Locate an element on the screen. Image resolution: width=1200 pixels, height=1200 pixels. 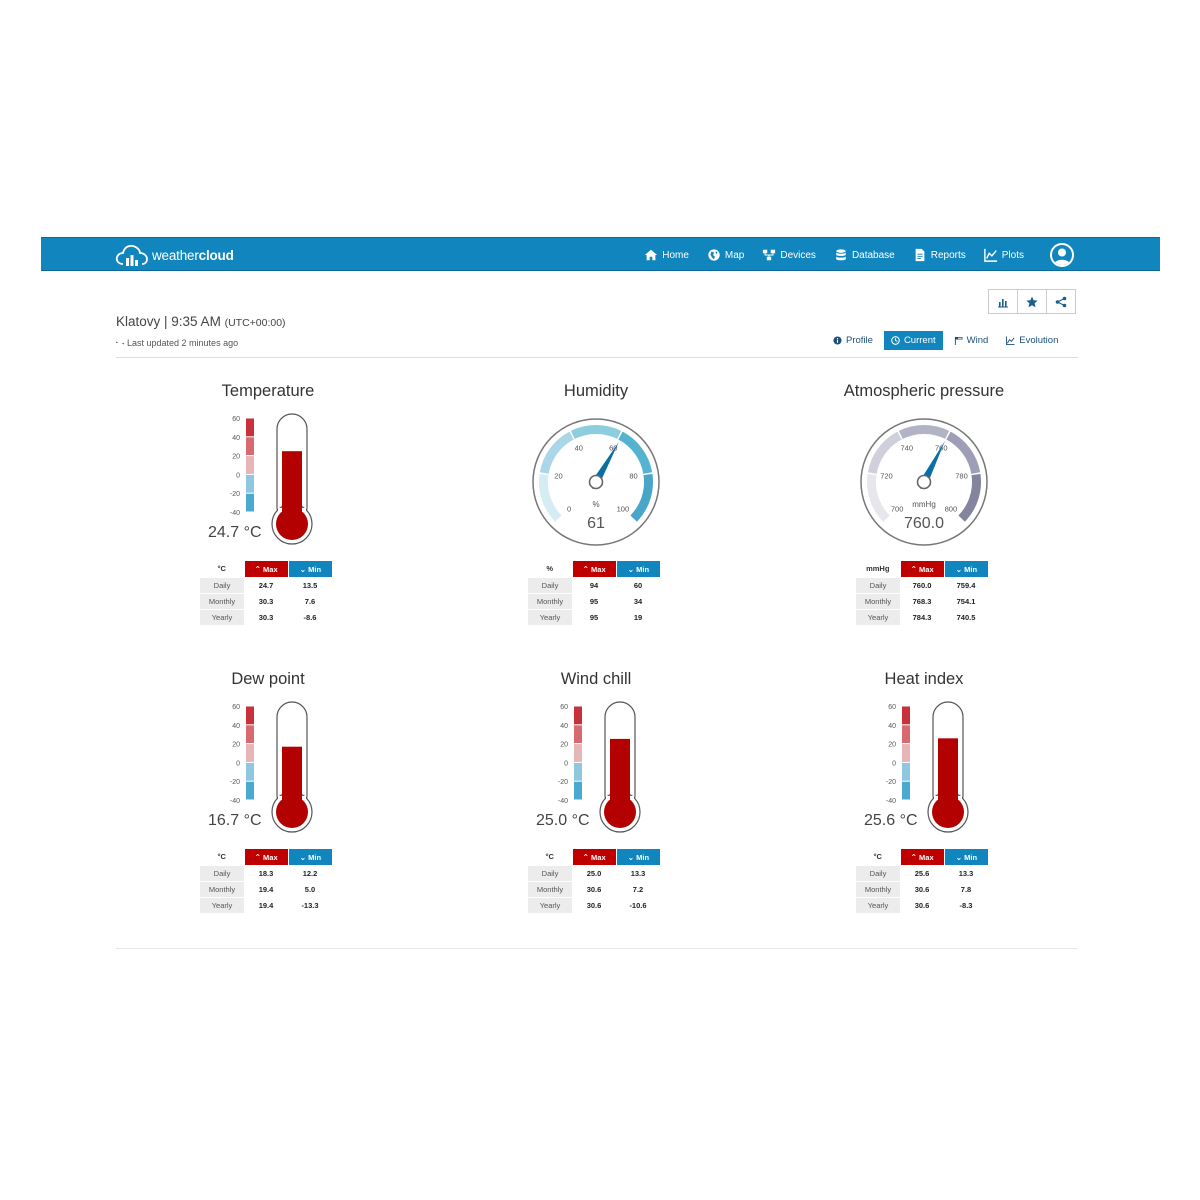
stats-row-yearly: Yearly 30.6 -10.6 is located at coordinates (594, 904).